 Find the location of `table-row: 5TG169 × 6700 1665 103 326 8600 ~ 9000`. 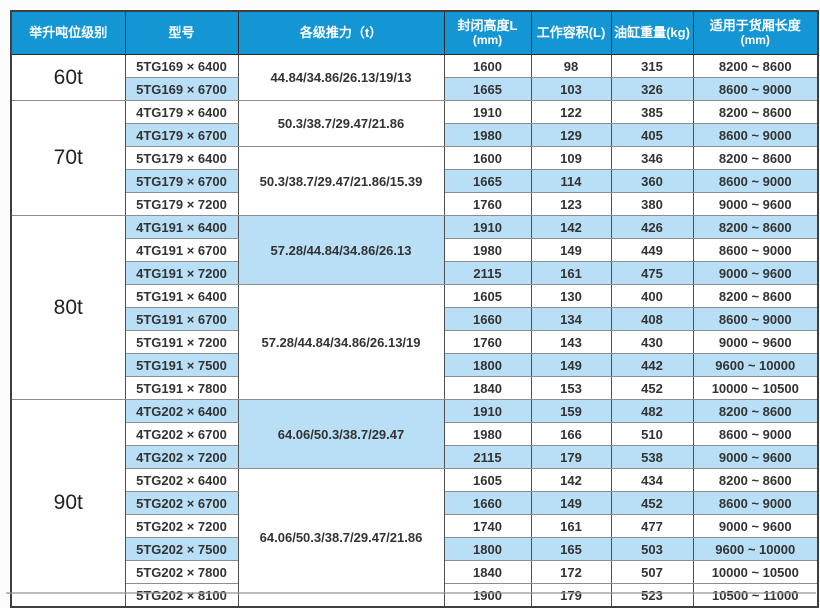

table-row: 5TG169 × 6700 1665 103 326 8600 ~ 9000 is located at coordinates (415, 89).